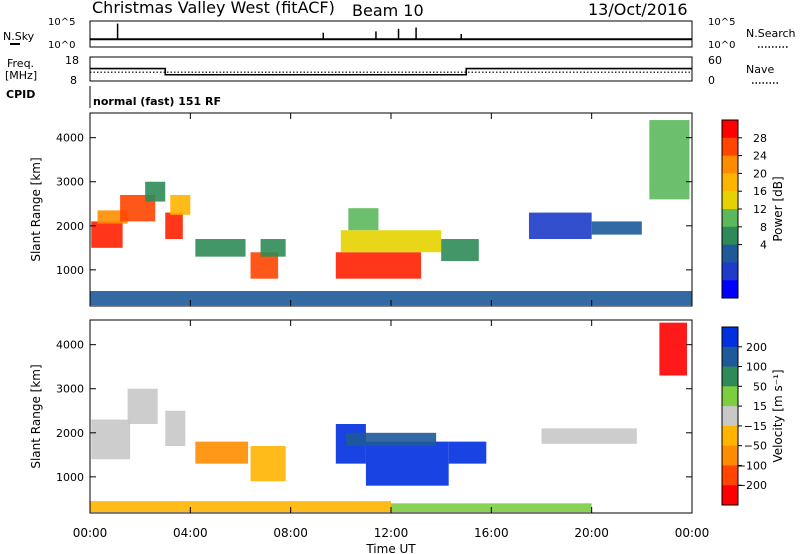 This screenshot has width=800, height=554. I want to click on nave-label: Nave, so click(760, 69).